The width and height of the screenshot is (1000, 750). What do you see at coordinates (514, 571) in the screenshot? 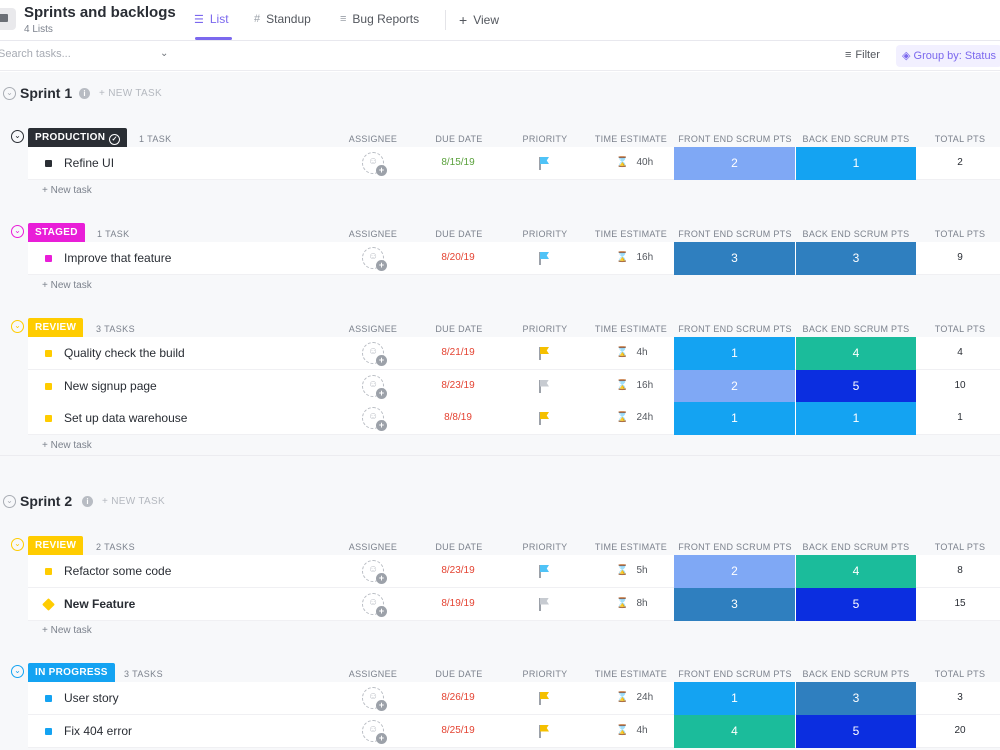
I see `task-row: Refactor some code ☺ +8/23/19 ⌛ 5h 2 4 8` at bounding box center [514, 571].